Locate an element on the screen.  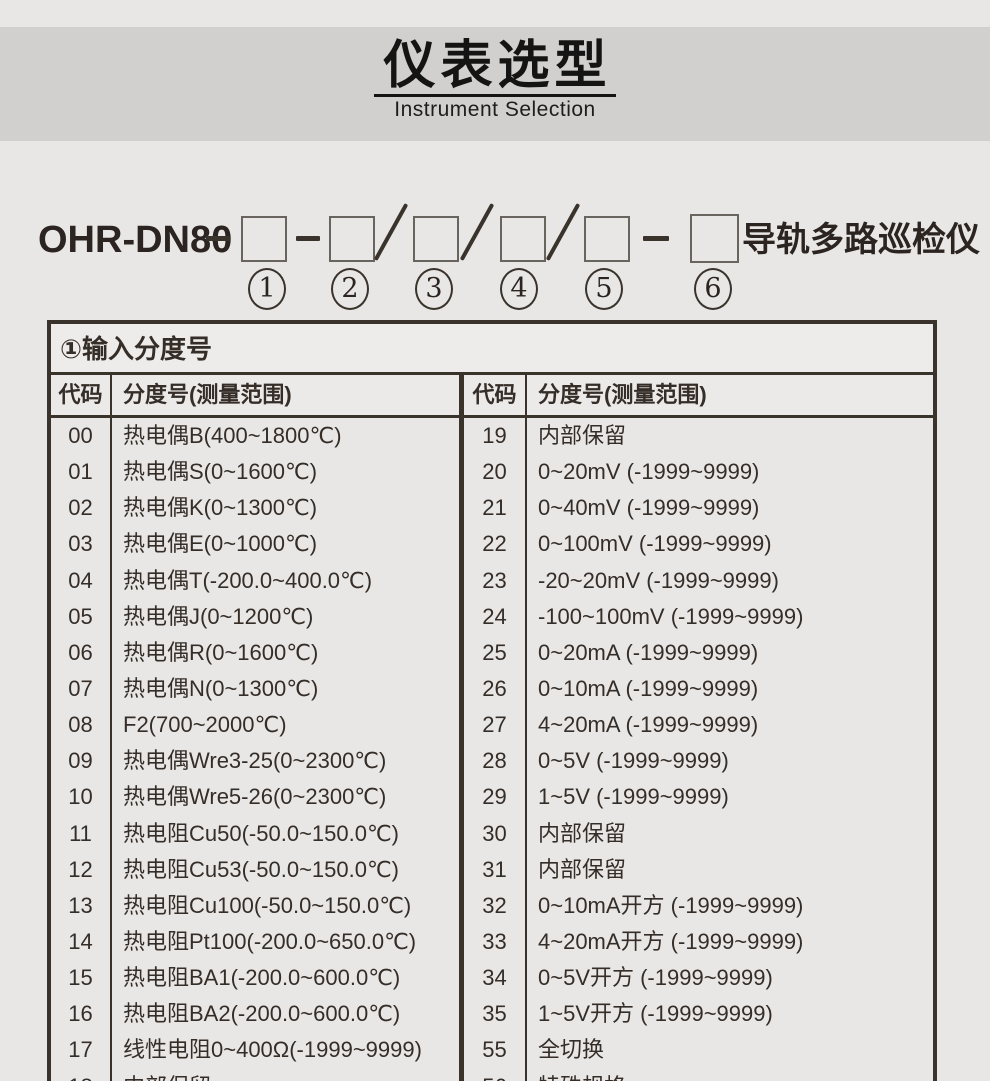
cell-code: 19 is located at coordinates (495, 436).